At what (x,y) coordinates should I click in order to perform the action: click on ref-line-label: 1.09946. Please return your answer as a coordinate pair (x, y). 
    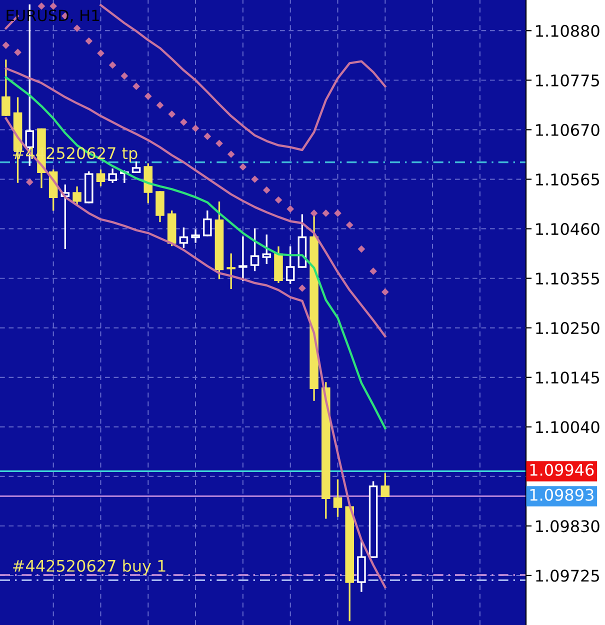
    Looking at the image, I should click on (562, 470).